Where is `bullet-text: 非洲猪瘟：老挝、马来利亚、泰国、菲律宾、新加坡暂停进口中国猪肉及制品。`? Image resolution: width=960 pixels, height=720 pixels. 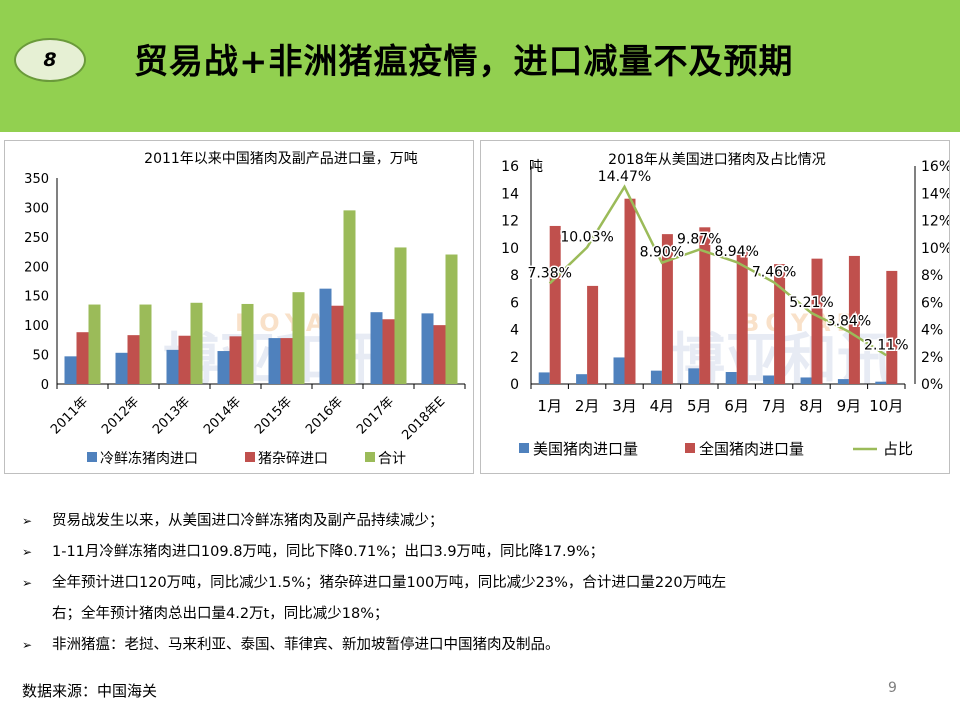 bullet-text: 非洲猪瘟：老挝、马来利亚、泰国、菲律宾、新加坡暂停进口中国猪肉及制品。 is located at coordinates (306, 645).